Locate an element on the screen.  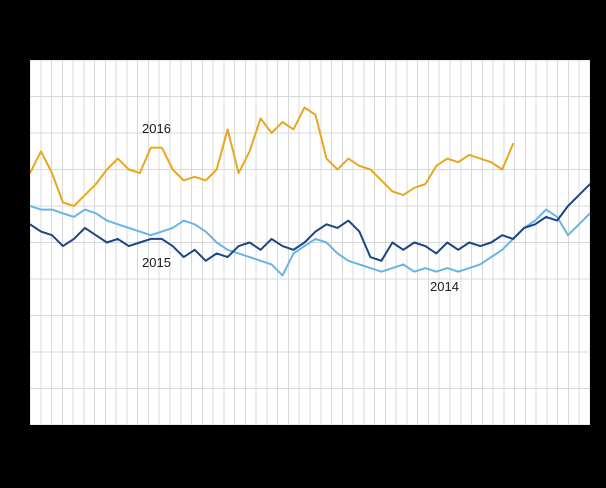
series-line-2015 is located at coordinates (310, 222).